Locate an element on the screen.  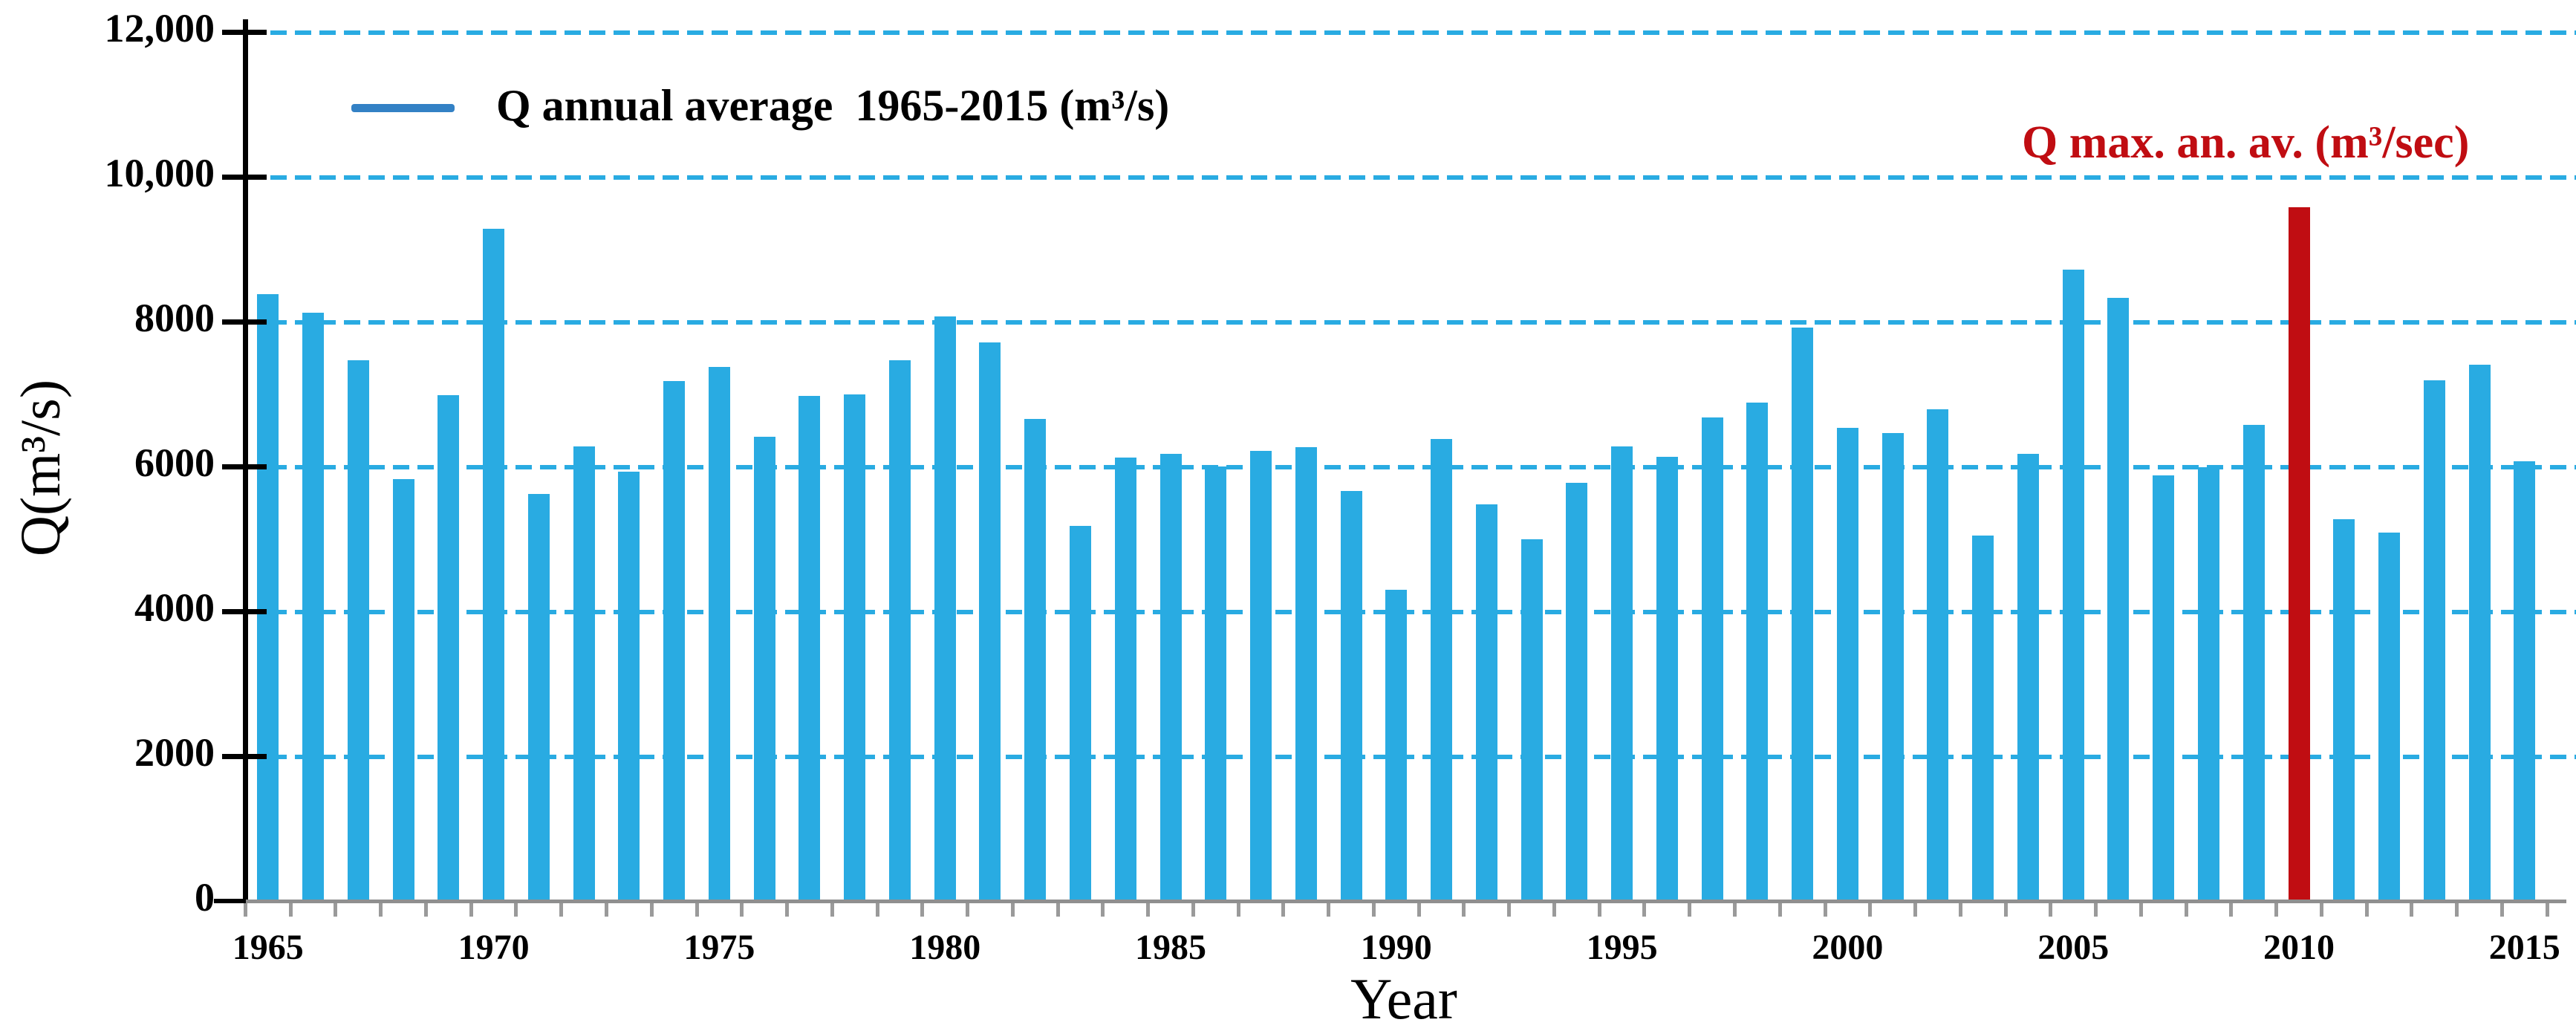
x-tick-label-1980: 1980 is located at coordinates (945, 947).